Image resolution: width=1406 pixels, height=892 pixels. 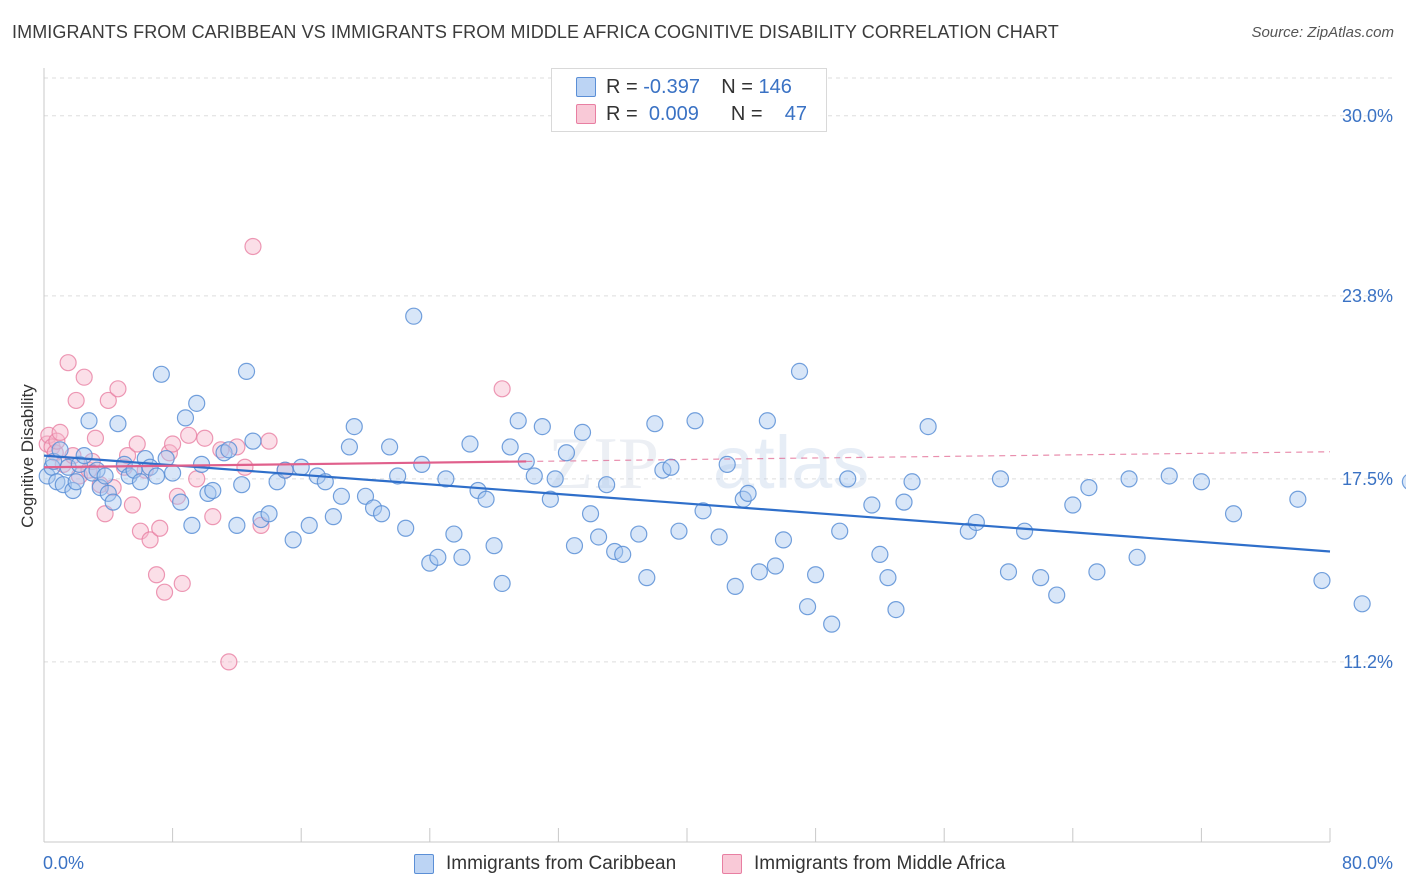 I want to click on bottom-legend-caribbean: Immigrants from Caribbean, so click(x=545, y=864).